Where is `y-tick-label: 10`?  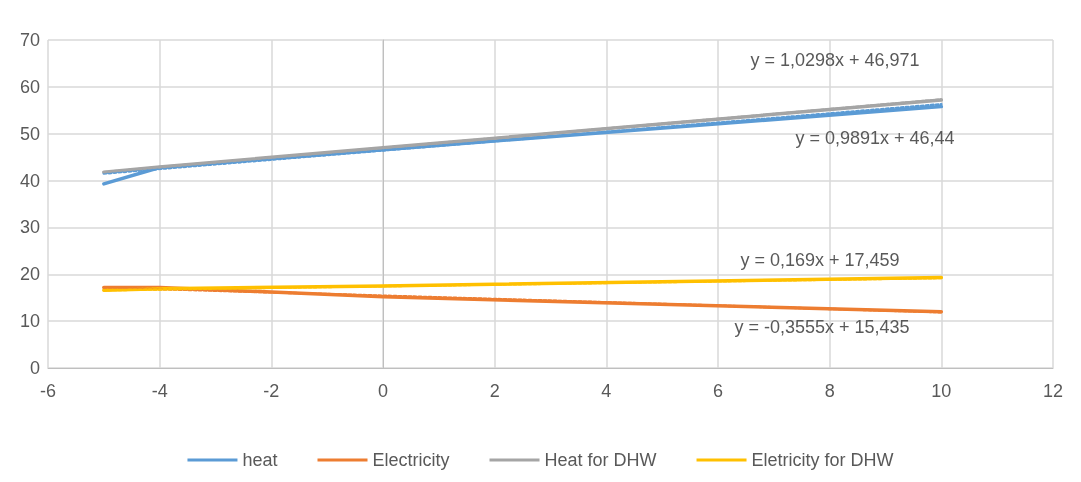 y-tick-label: 10 is located at coordinates (29, 321).